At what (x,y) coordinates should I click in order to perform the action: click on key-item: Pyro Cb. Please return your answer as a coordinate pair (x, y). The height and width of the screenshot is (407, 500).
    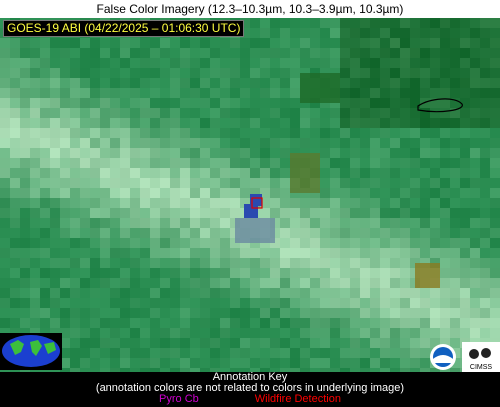
    Looking at the image, I should click on (179, 399).